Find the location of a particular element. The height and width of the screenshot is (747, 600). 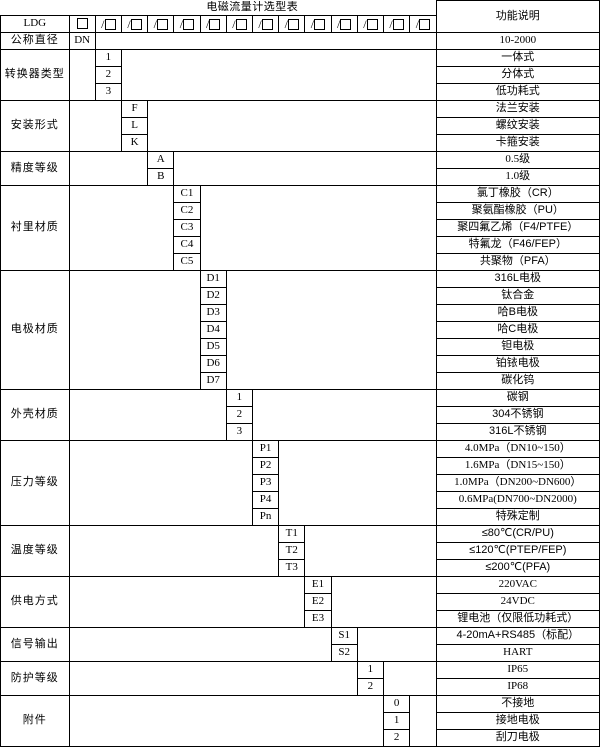

code-cell-accessory-2: 2 is located at coordinates (396, 738).